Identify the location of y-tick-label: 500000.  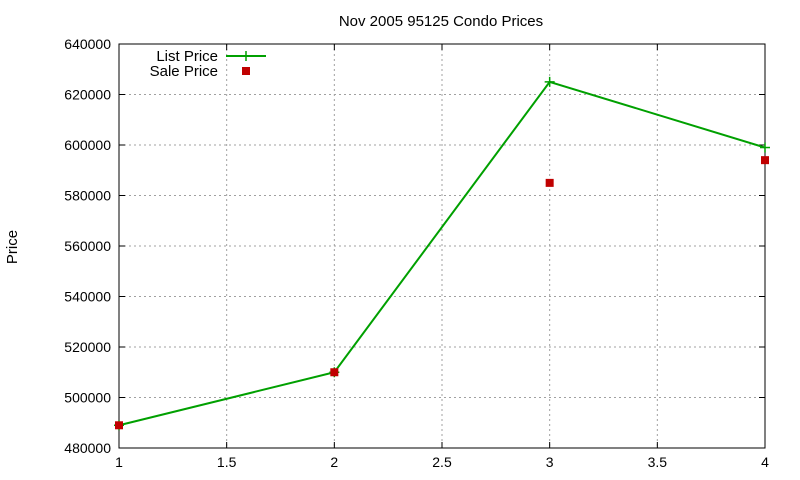
(87, 398).